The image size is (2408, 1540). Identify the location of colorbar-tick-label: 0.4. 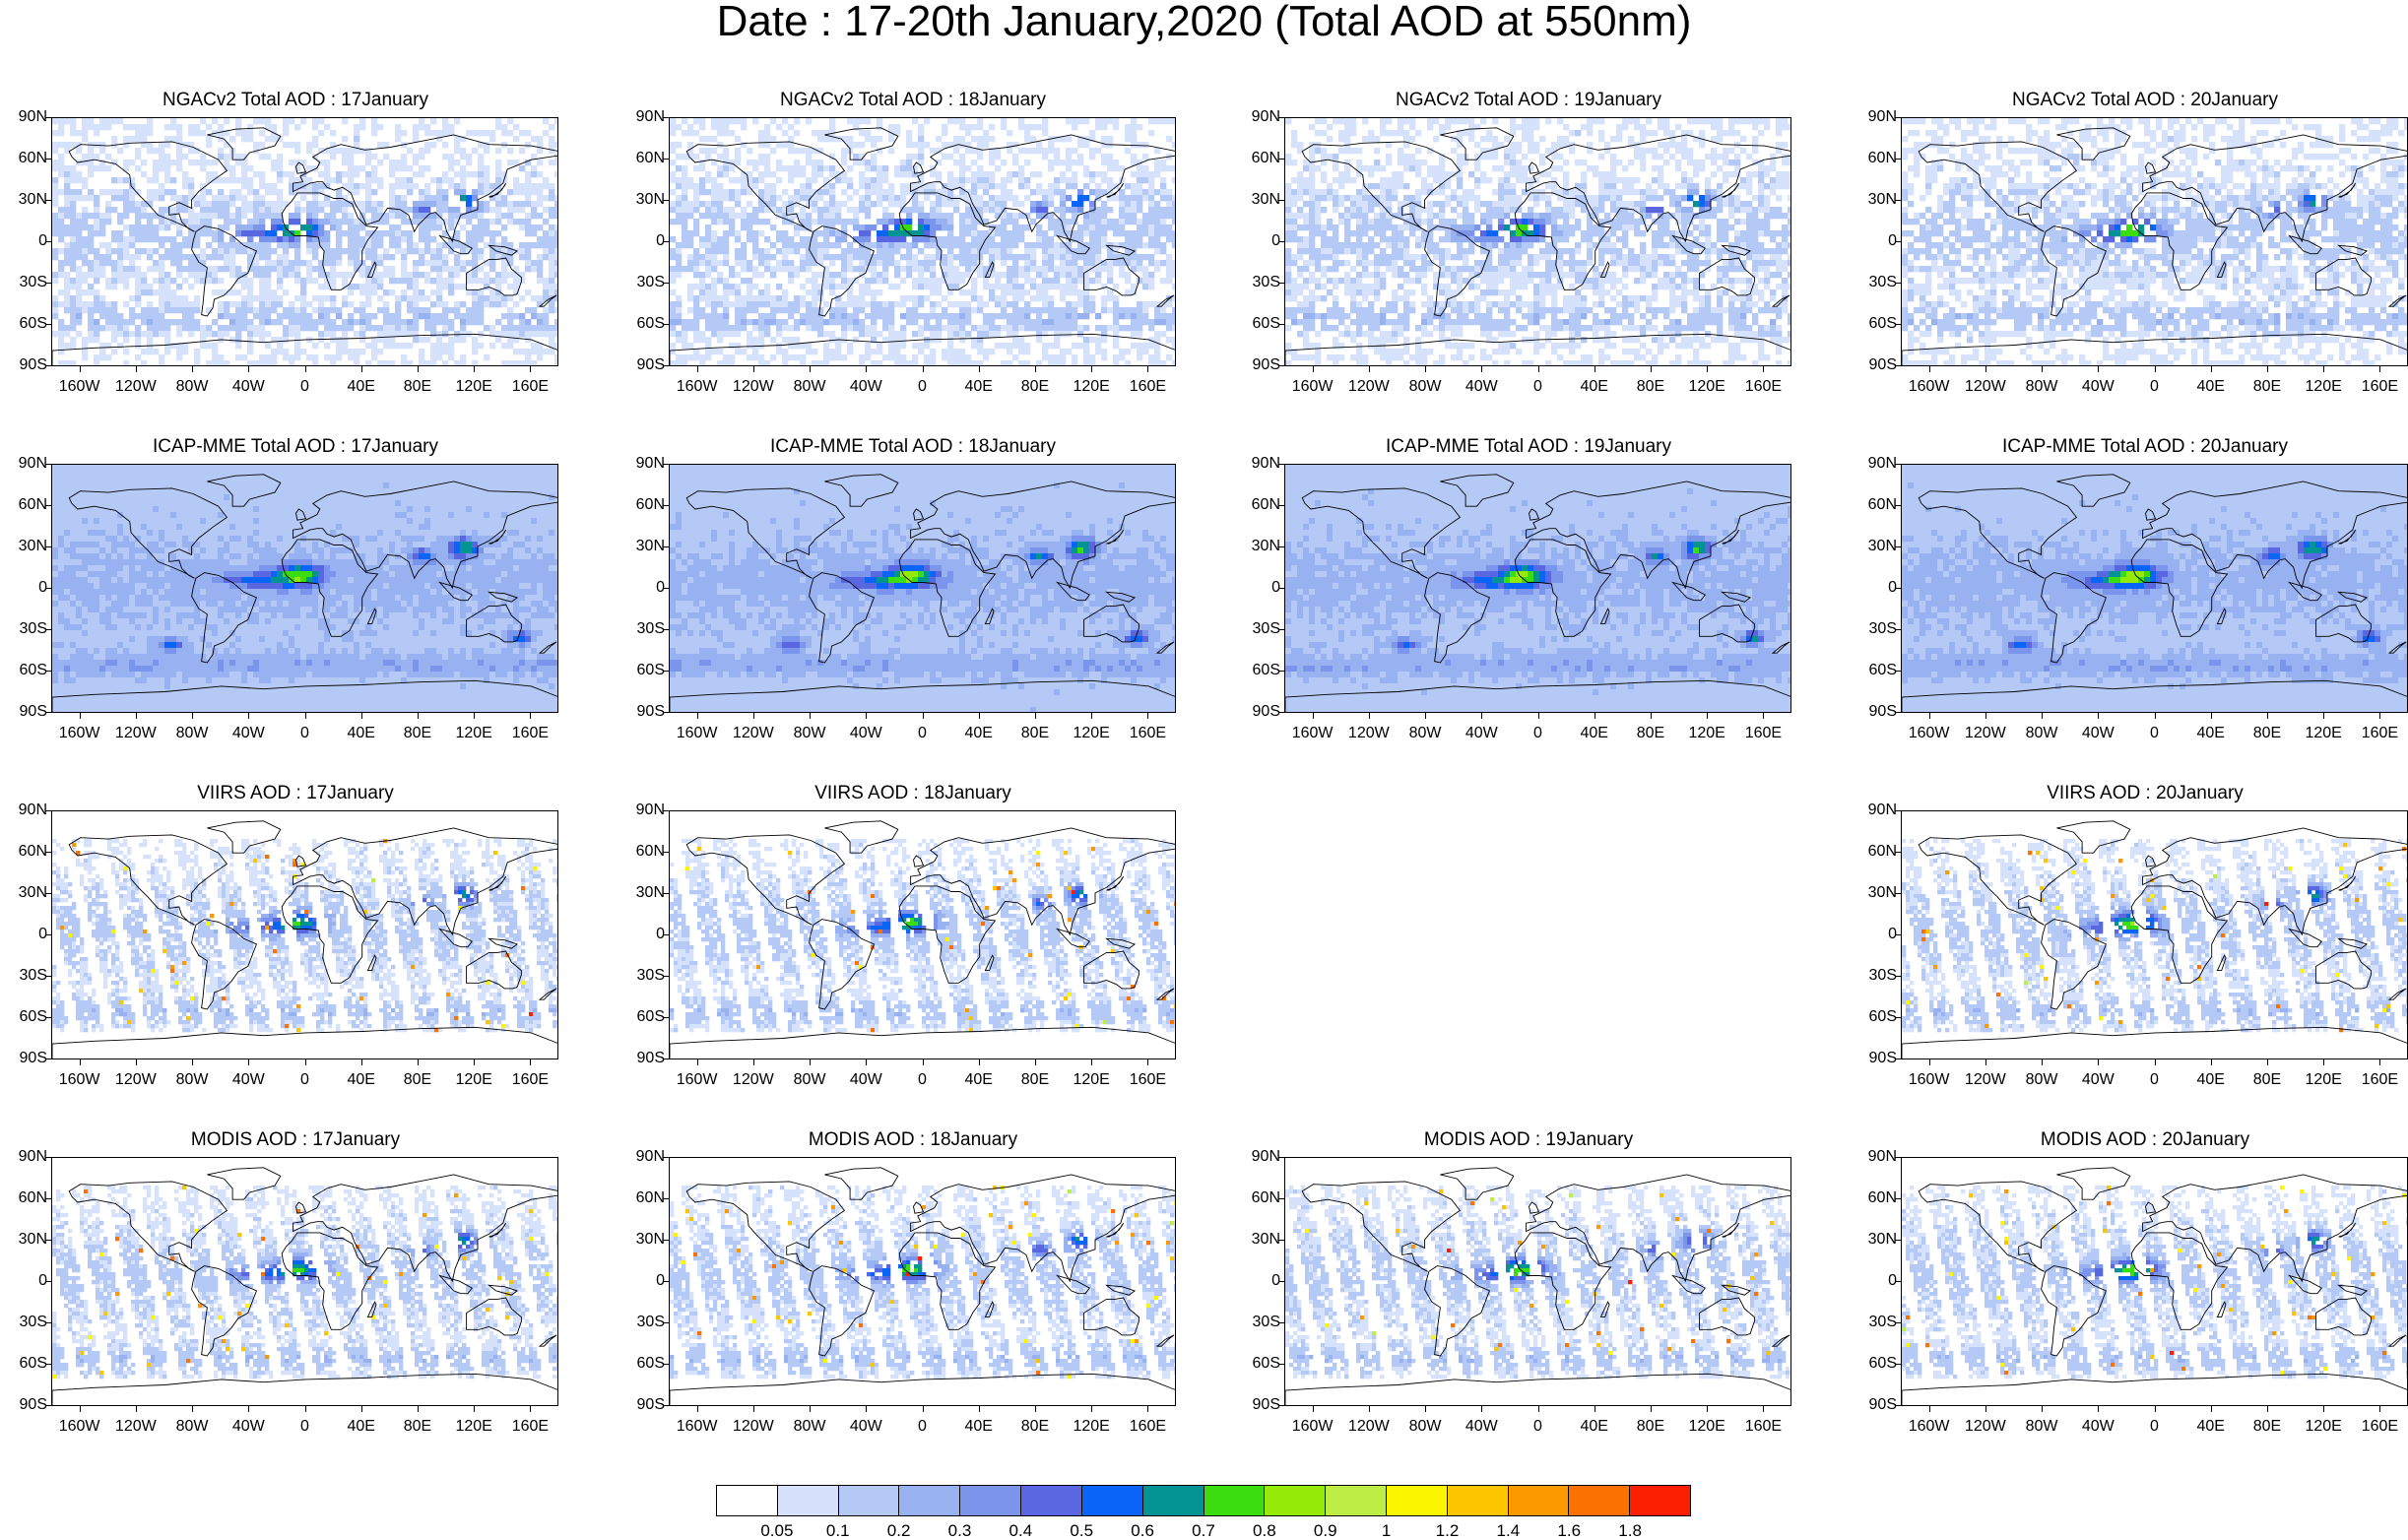
(1021, 1530).